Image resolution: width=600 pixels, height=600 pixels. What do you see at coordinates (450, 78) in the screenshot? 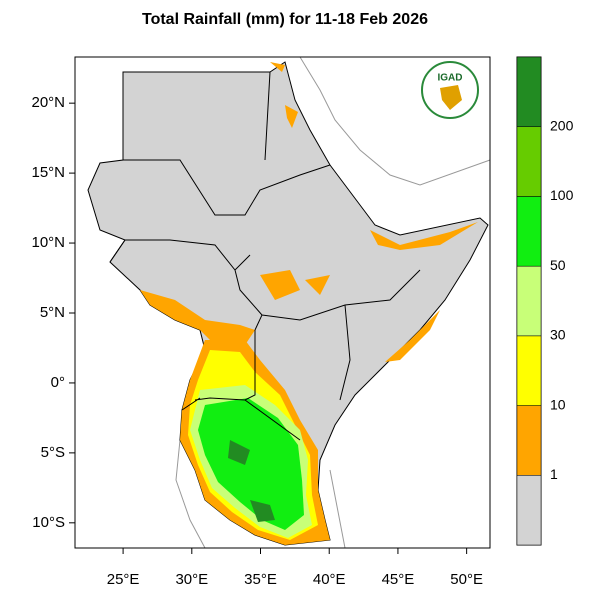
I see `logo-text: IGAD` at bounding box center [450, 78].